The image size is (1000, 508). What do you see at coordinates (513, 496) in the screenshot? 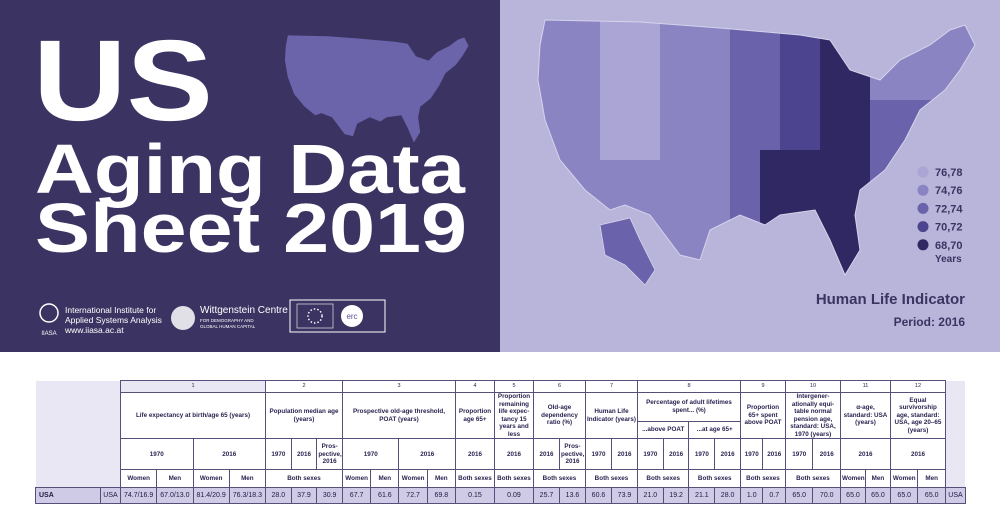
I see `value-cell: 0.09` at bounding box center [513, 496].